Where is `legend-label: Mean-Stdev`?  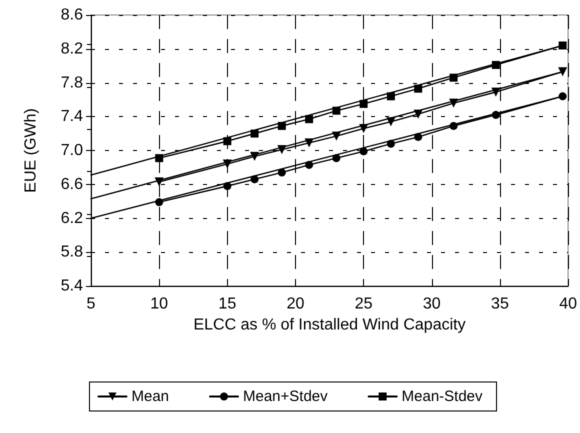 legend-label: Mean-Stdev is located at coordinates (443, 396).